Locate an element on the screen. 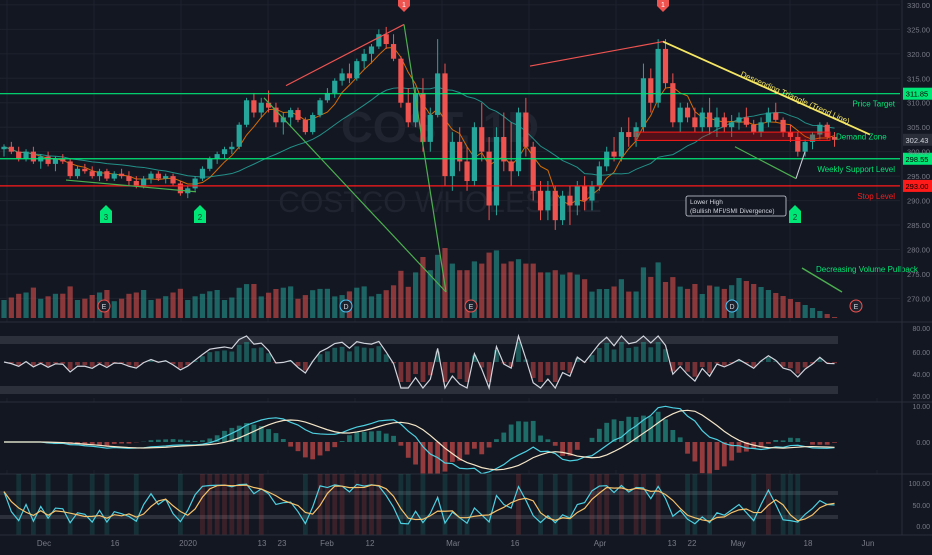 The height and width of the screenshot is (555, 932). stoch-pane-tick: 0.00 is located at coordinates (923, 527).